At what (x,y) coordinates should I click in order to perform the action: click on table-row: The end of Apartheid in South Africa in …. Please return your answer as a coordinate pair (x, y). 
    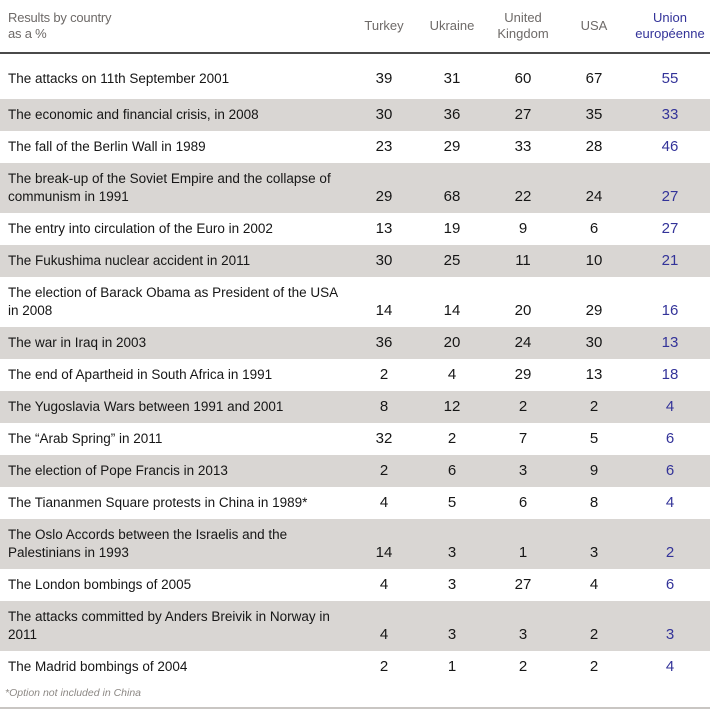
    Looking at the image, I should click on (355, 375).